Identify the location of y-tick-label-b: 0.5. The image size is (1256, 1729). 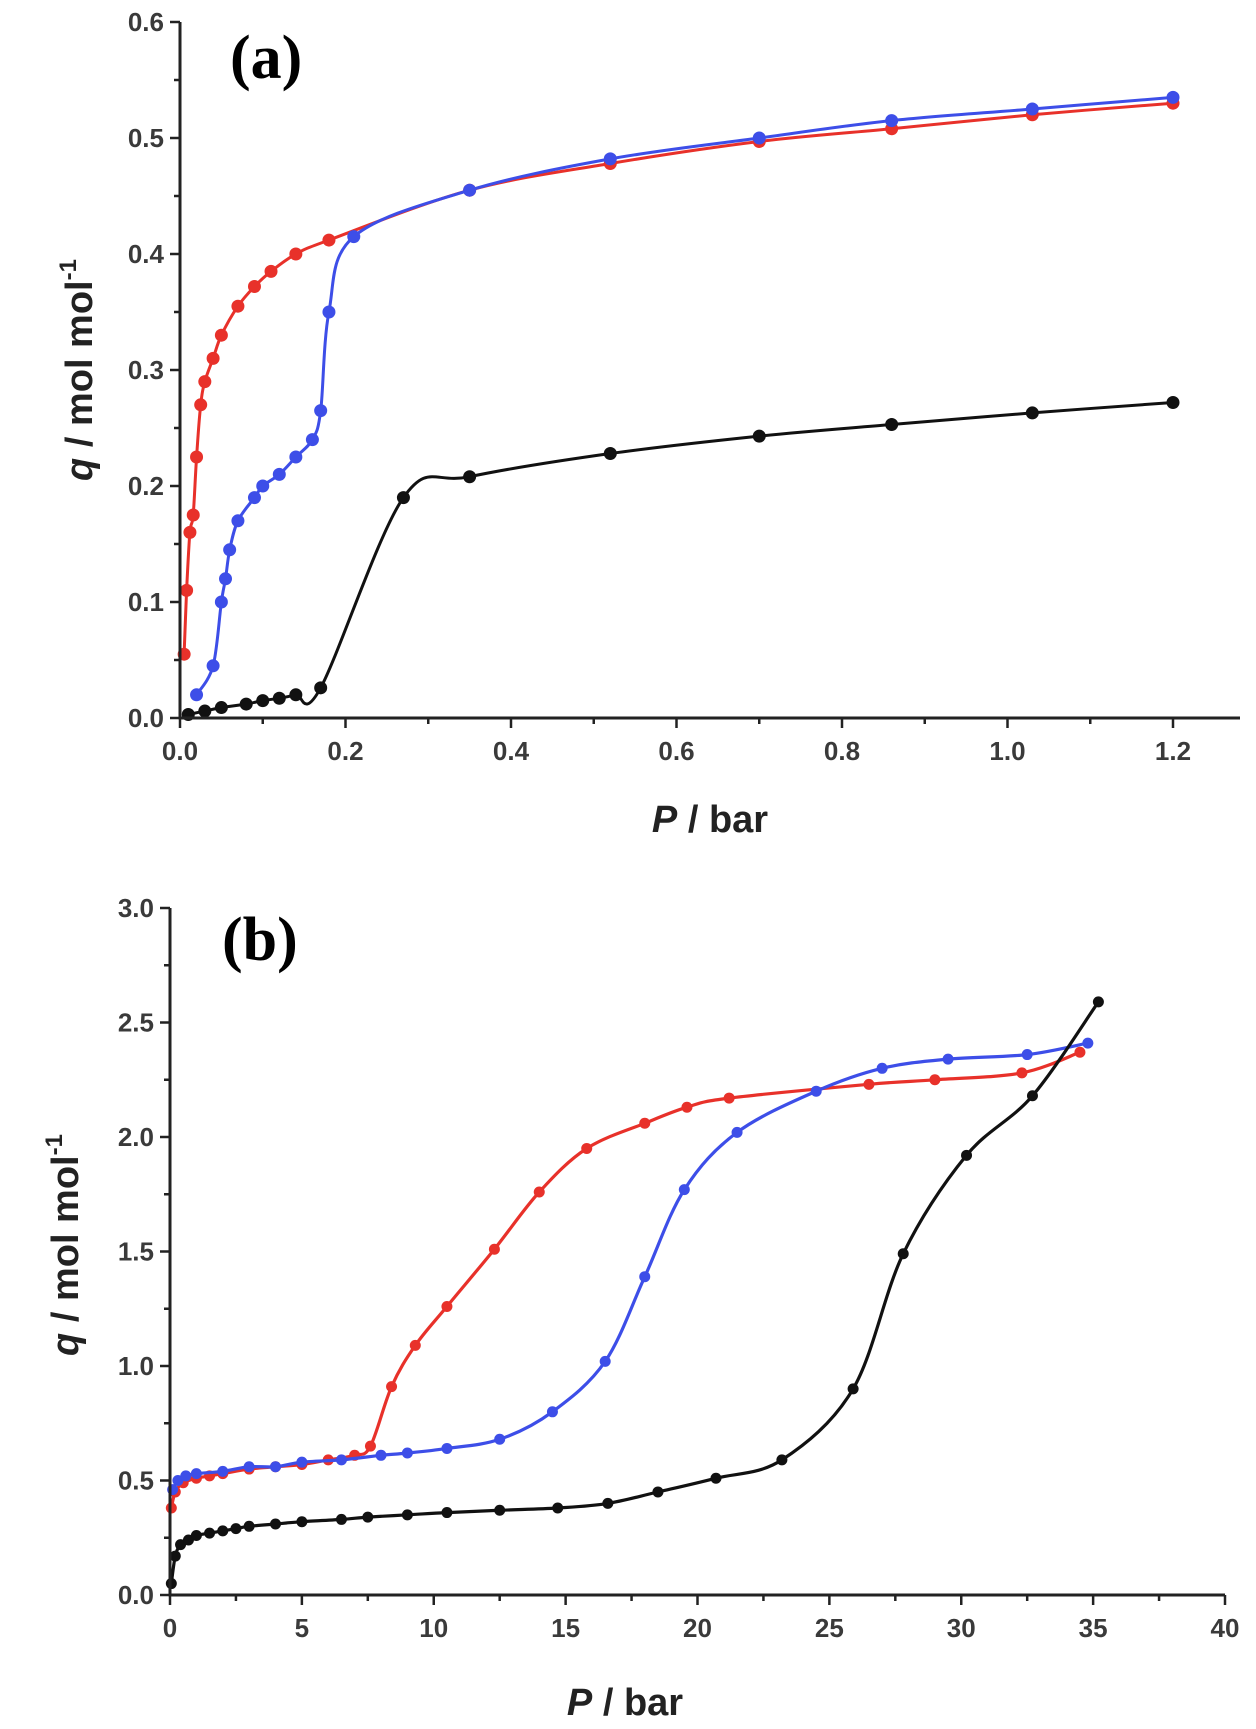
(136, 1481).